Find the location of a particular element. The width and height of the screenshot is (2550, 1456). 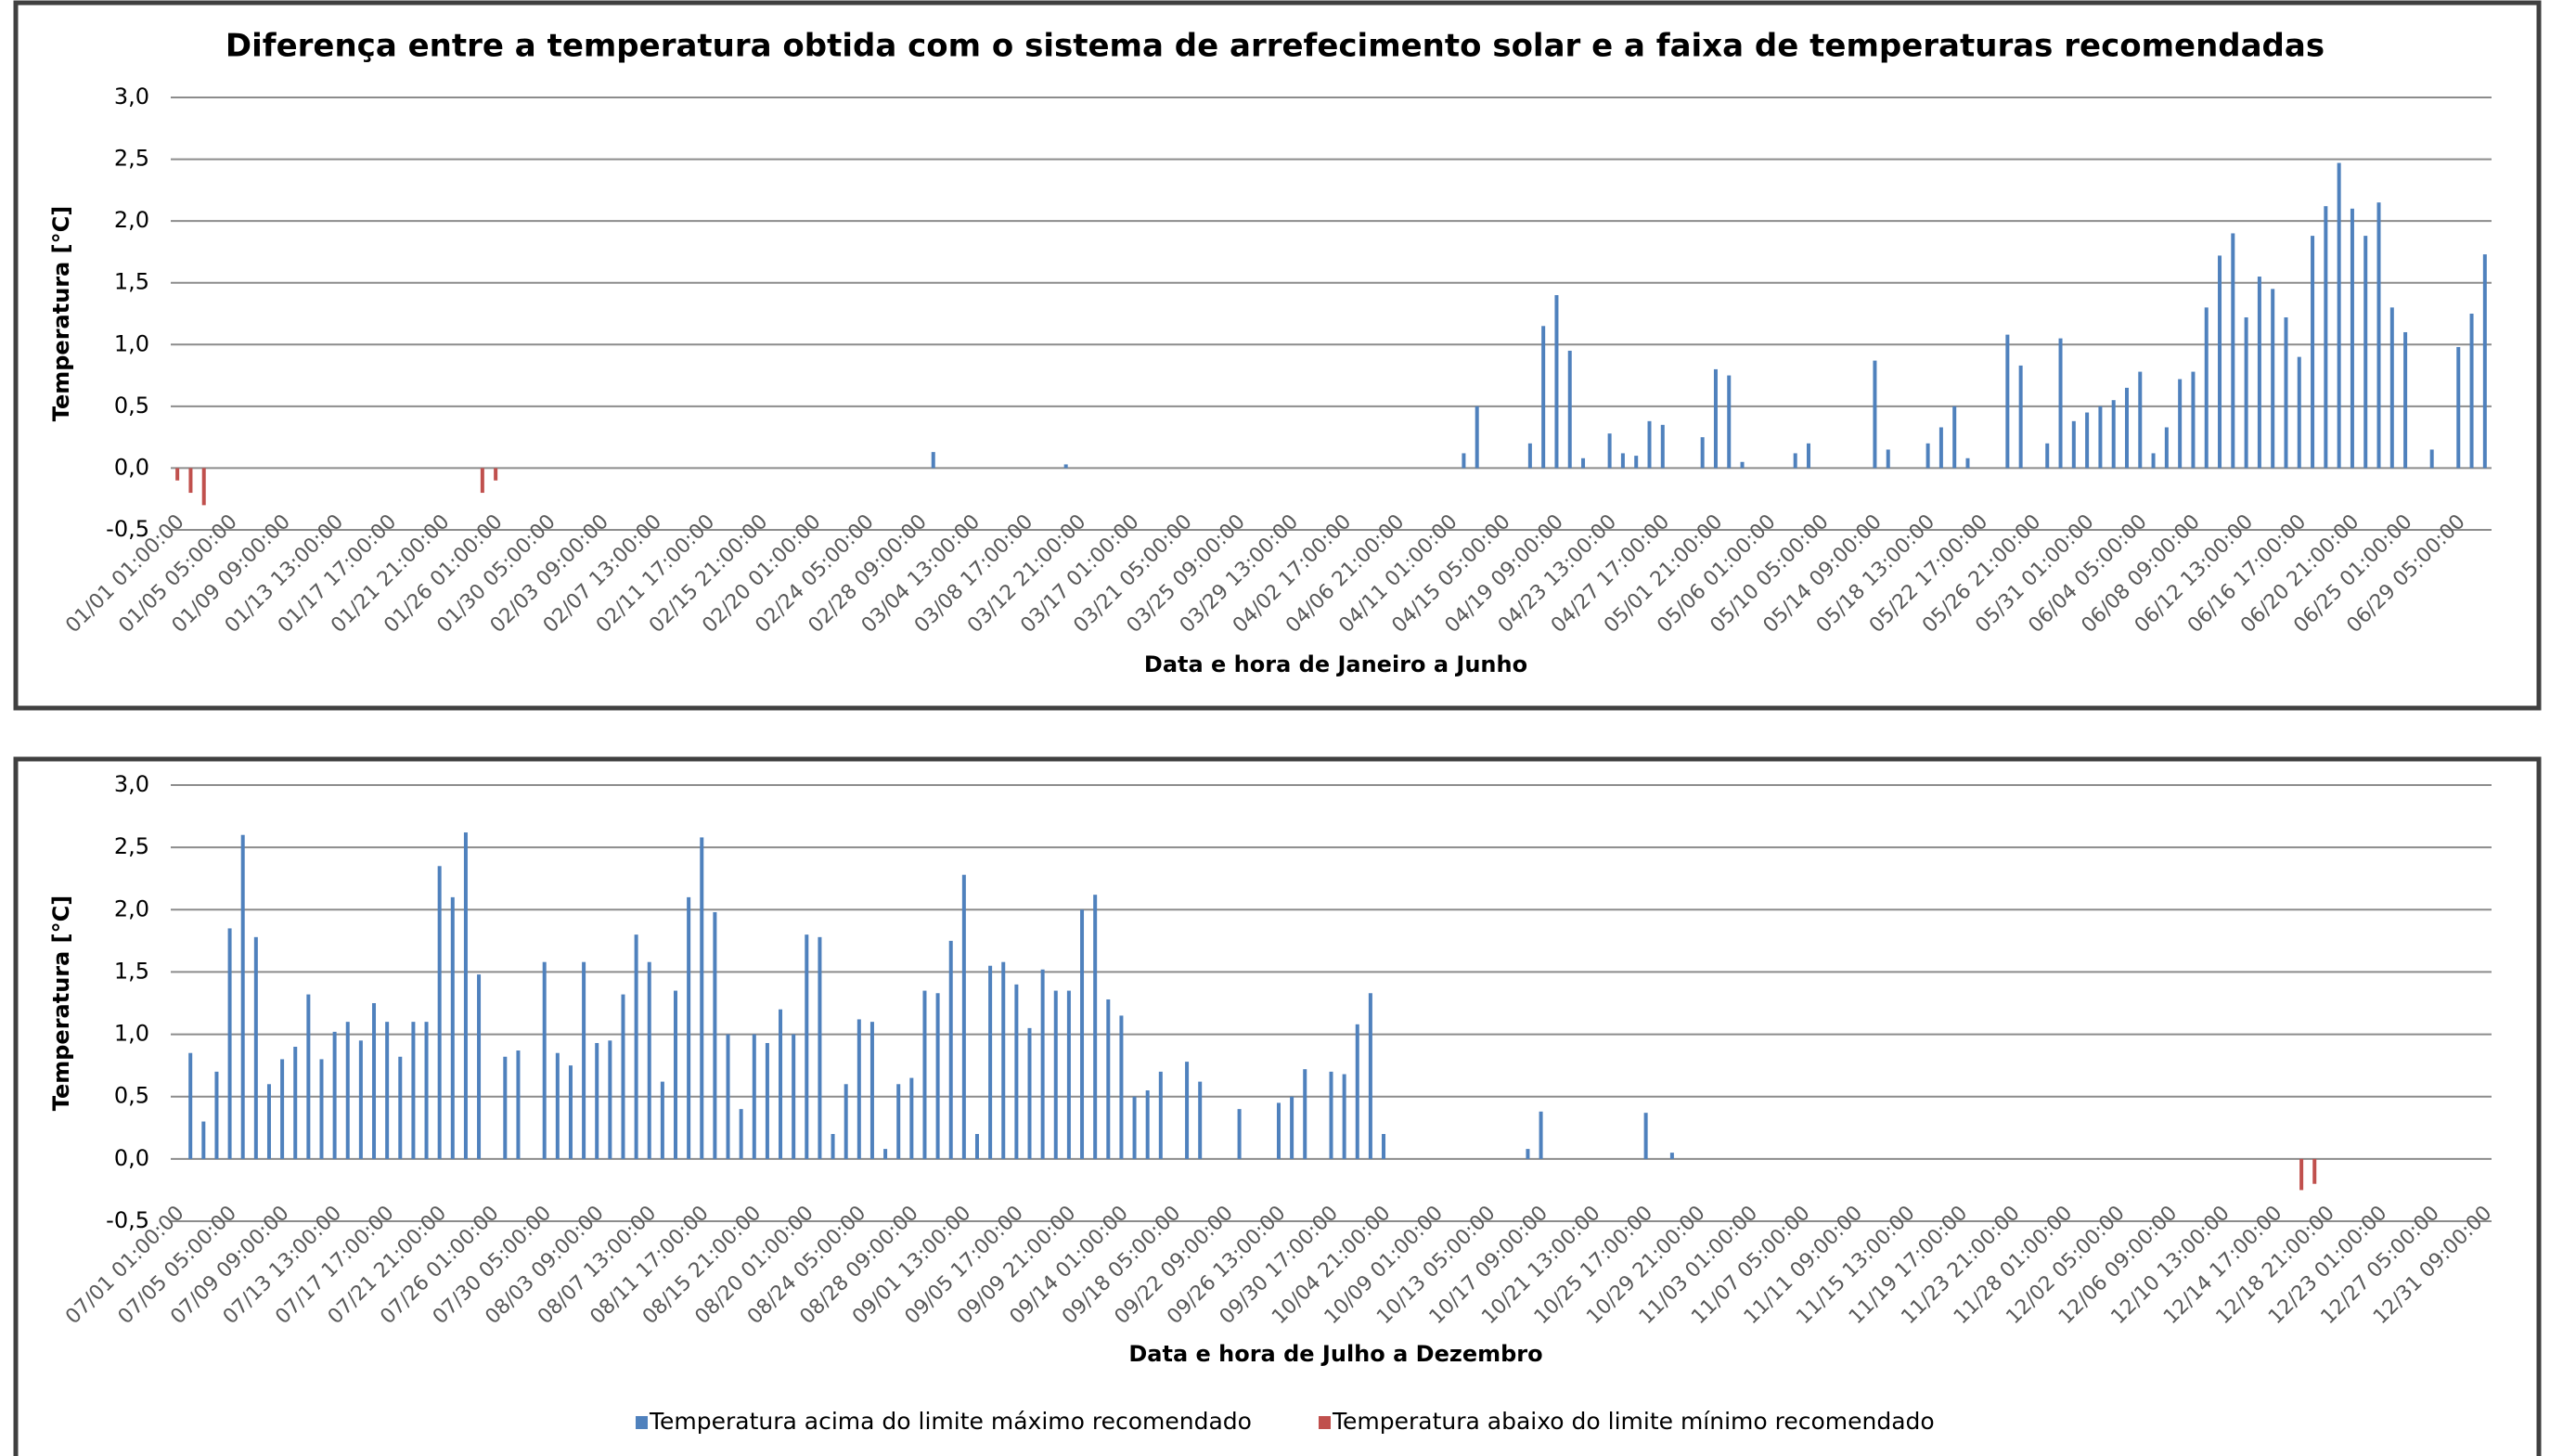

legend-swatch is located at coordinates (1325, 1422).